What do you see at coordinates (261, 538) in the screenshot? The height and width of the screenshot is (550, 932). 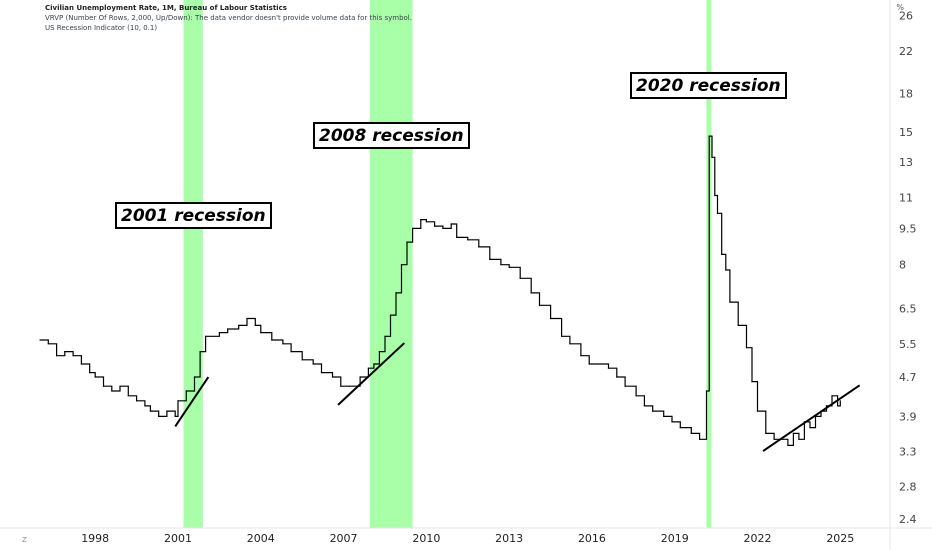 I see `x-tick-label-2: 2004` at bounding box center [261, 538].